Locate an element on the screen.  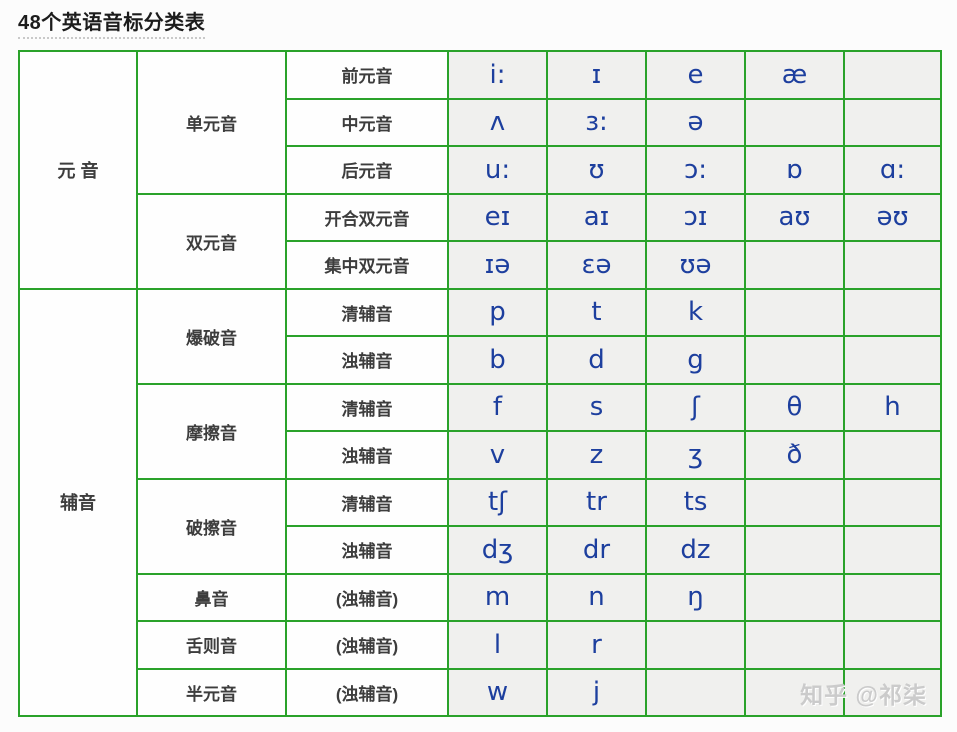
symbol-cell: ʌ is located at coordinates (497, 122).